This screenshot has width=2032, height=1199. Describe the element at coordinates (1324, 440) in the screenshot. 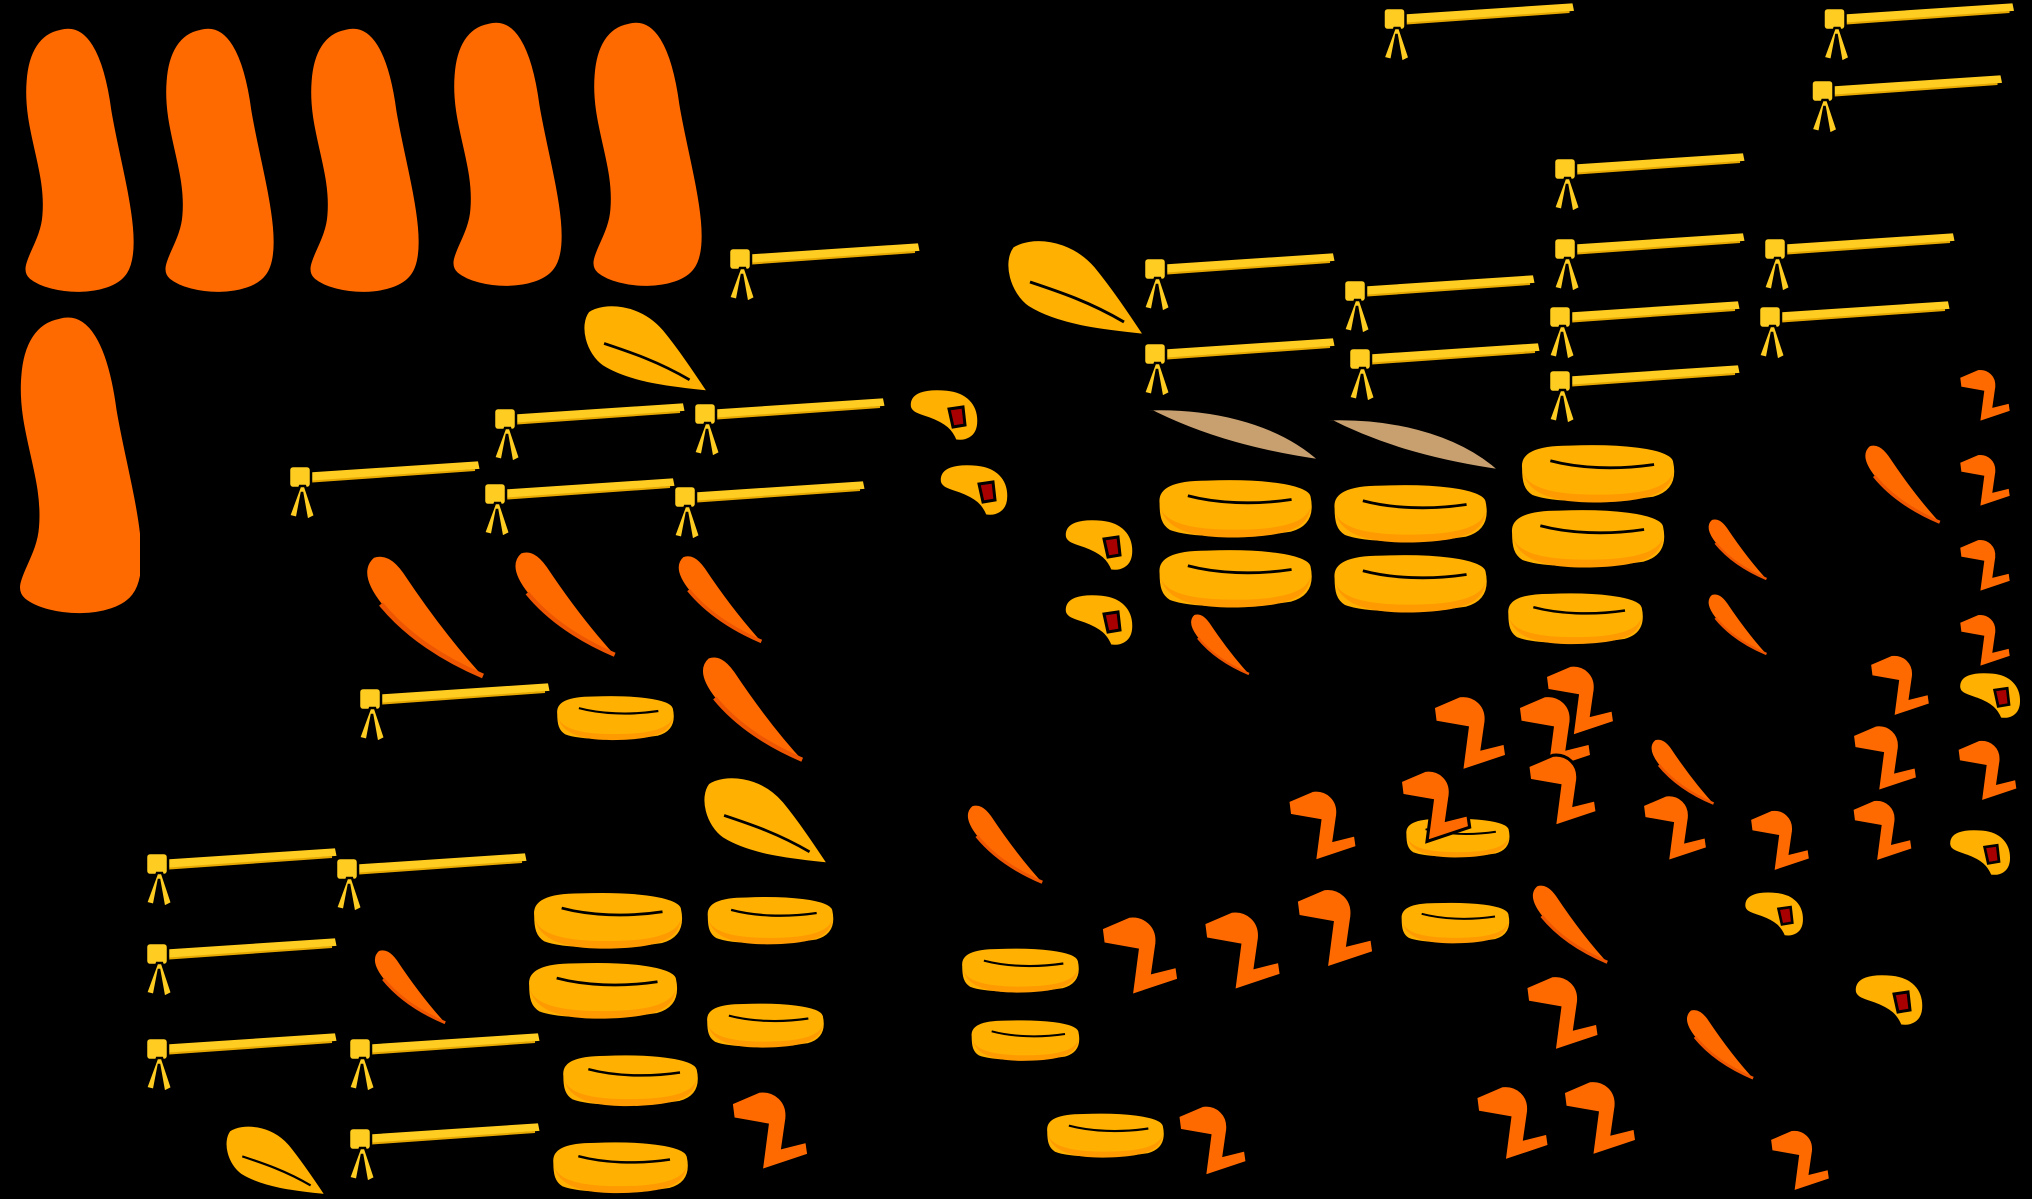

I see `tan-blade-group` at that location.